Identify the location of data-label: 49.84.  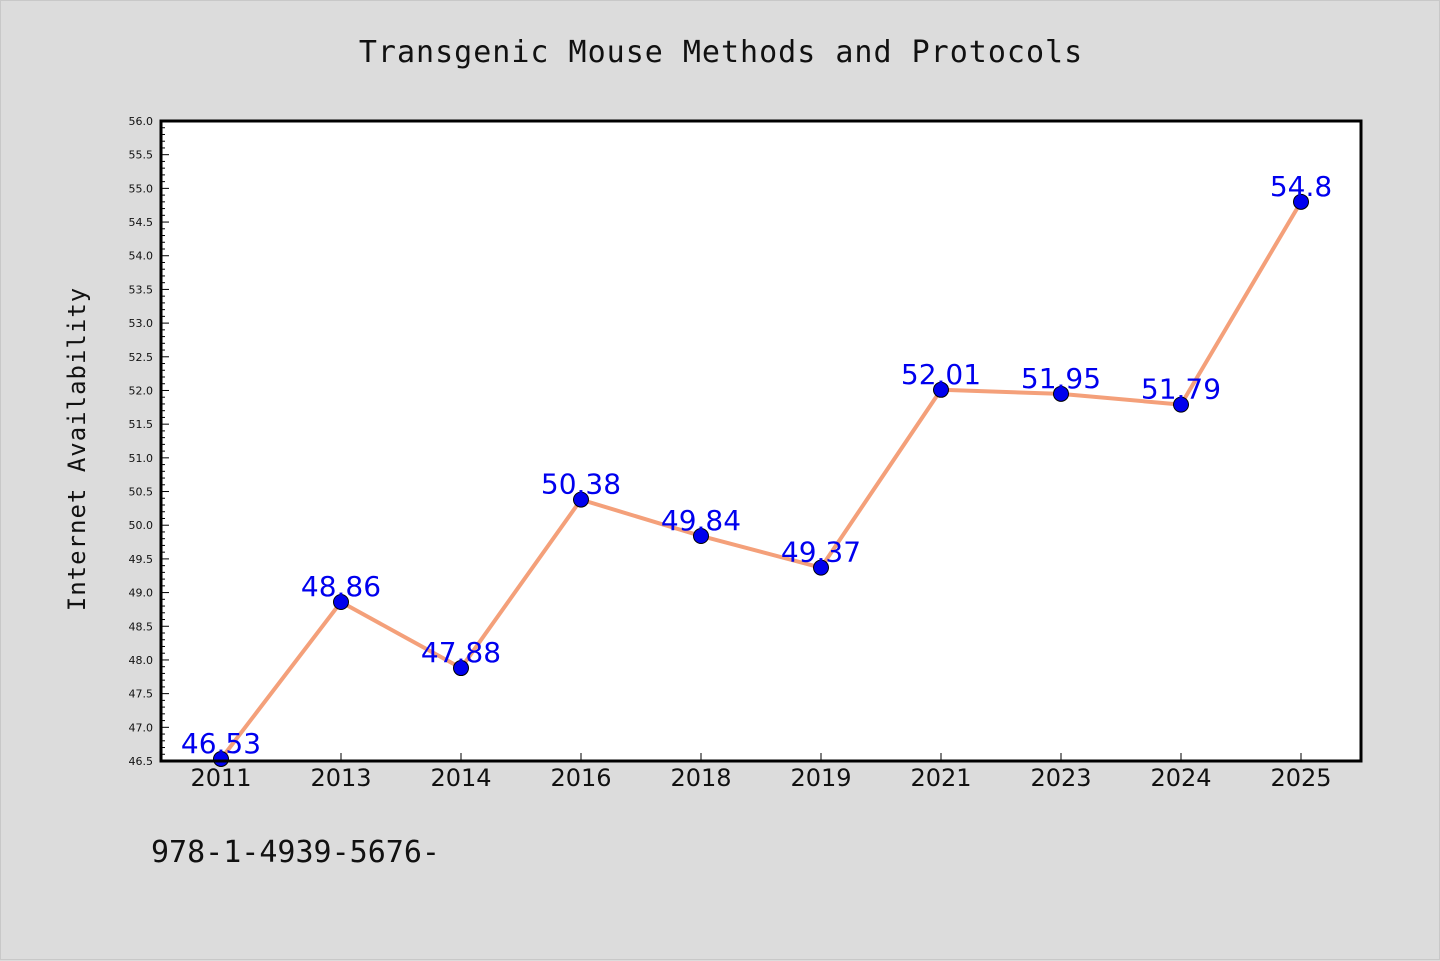
(701, 520).